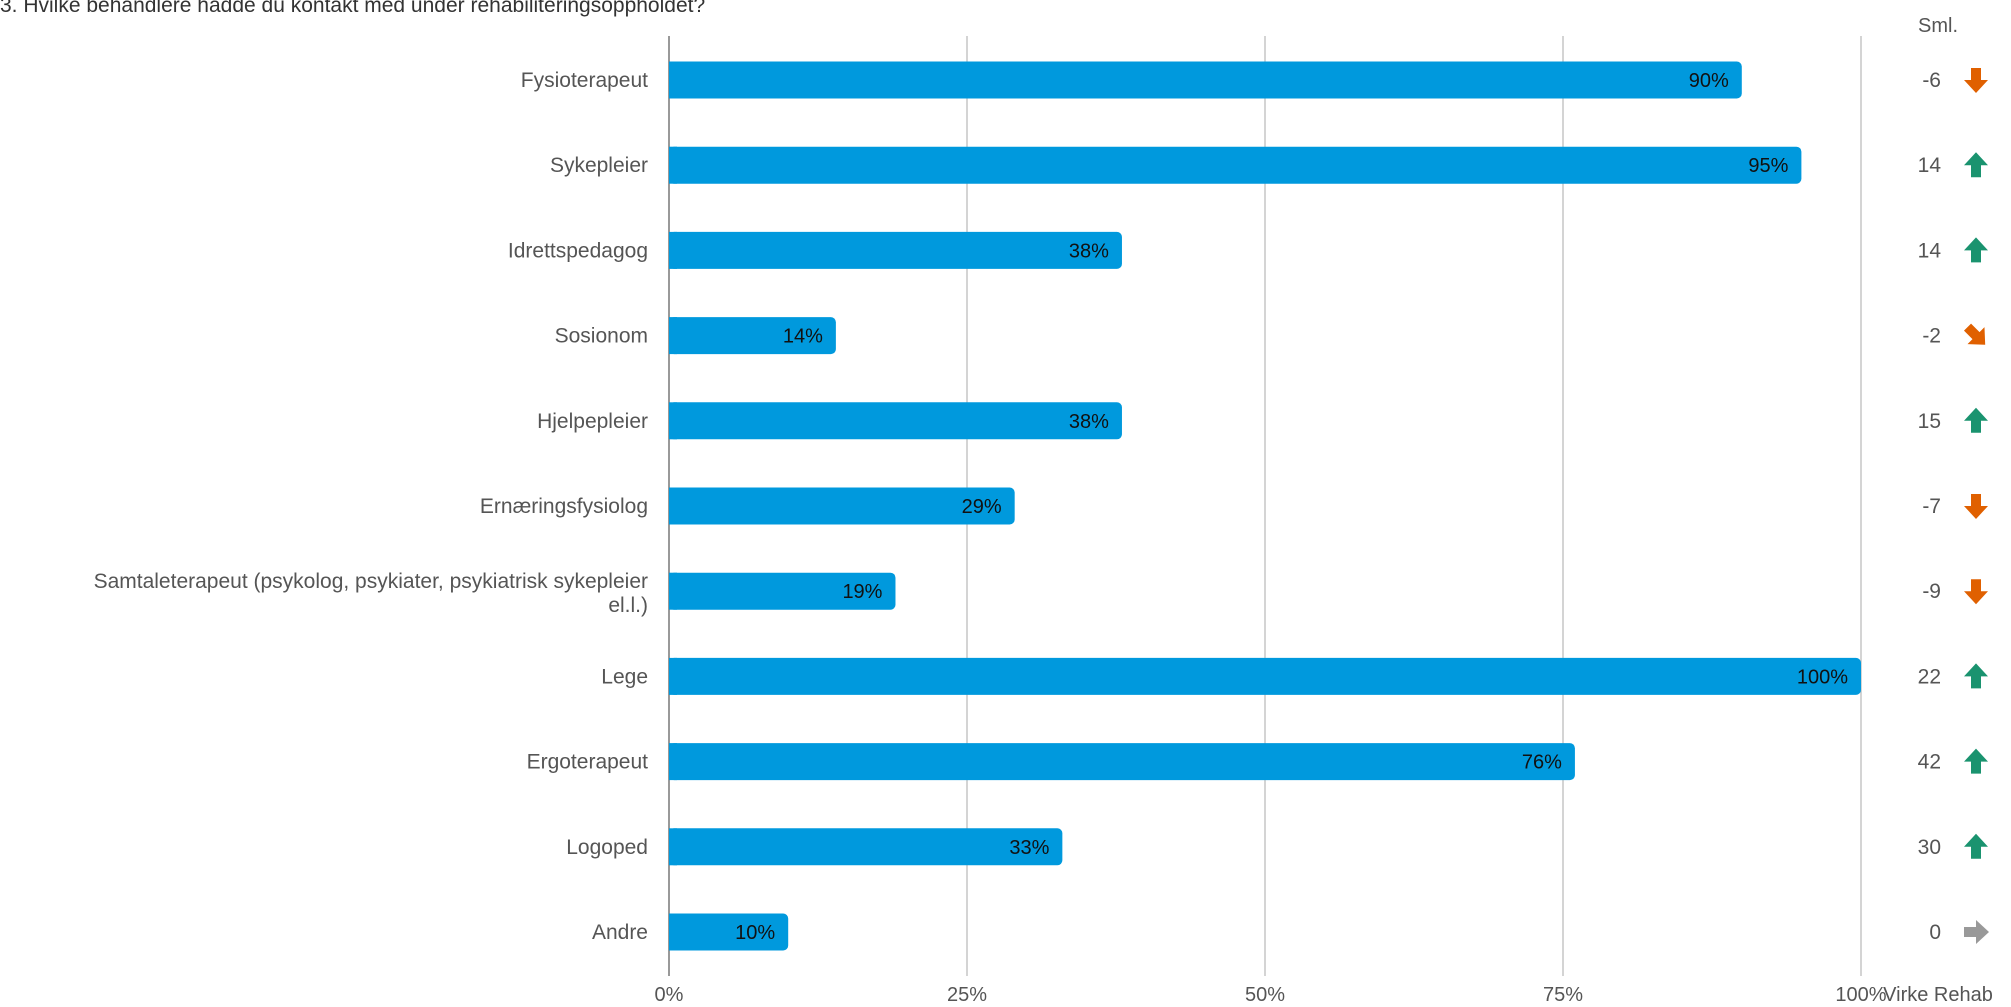  Describe the element at coordinates (1931, 506) in the screenshot. I see `comparison-value: -7` at that location.